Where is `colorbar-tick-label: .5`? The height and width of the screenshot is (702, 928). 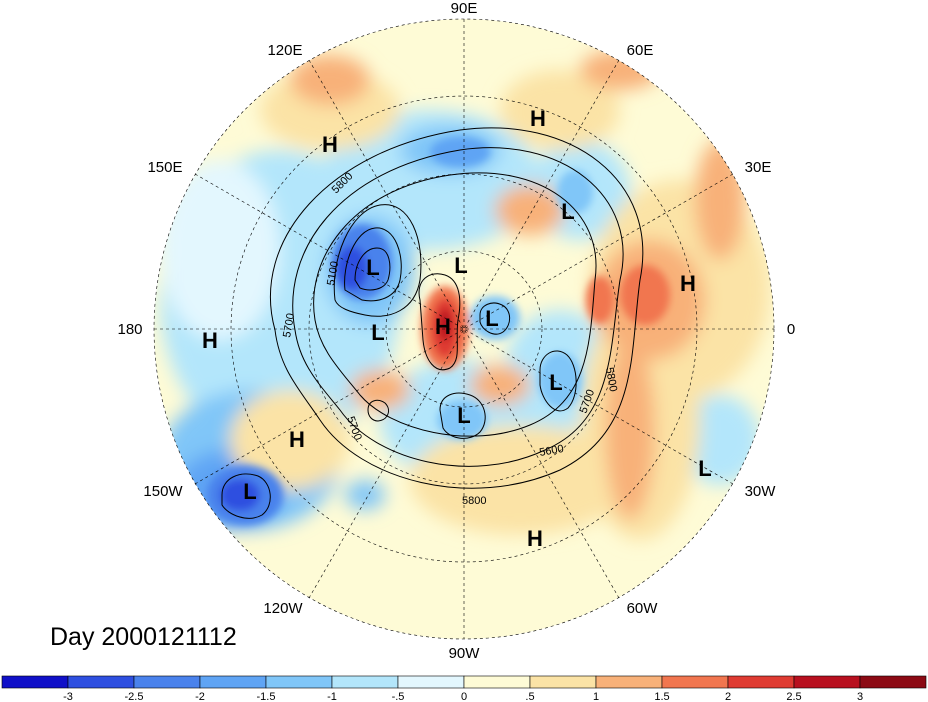
colorbar-tick-label: .5 is located at coordinates (529, 696).